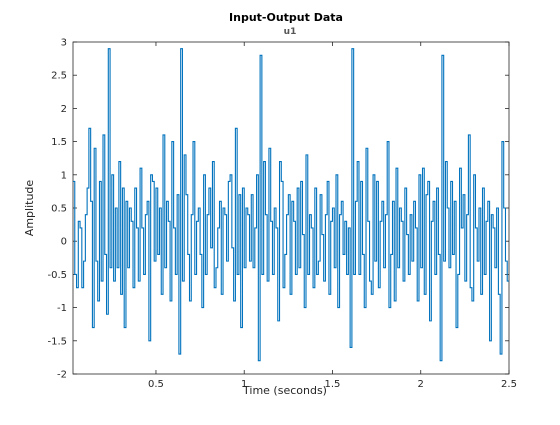  Describe the element at coordinates (156, 384) in the screenshot. I see `x-tick-label: 0.5` at that location.